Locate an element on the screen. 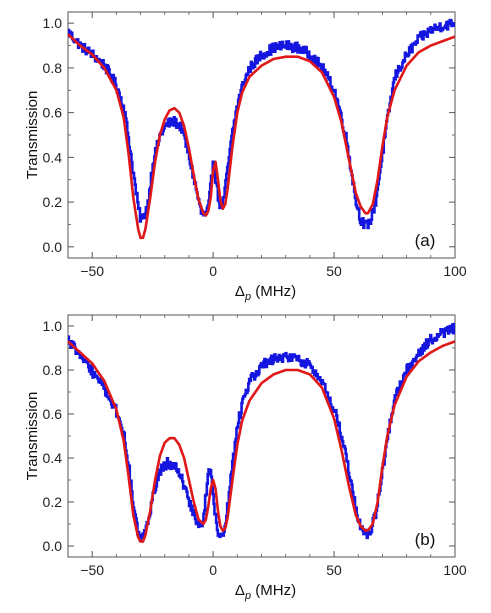 The image size is (491, 613). panel-label: (b) is located at coordinates (425, 539).